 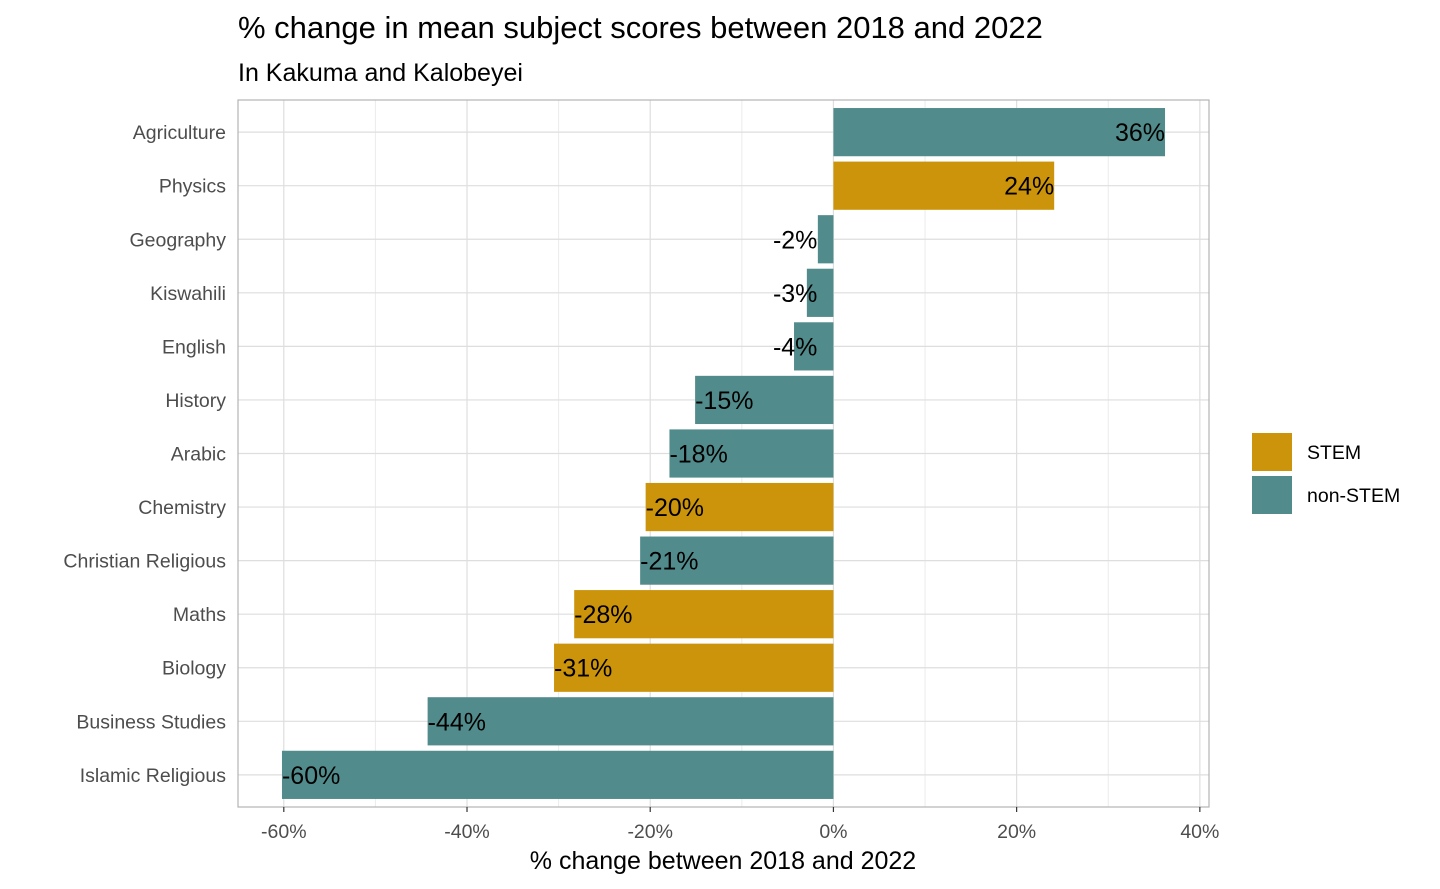 I want to click on y-tick-label: History, so click(x=195, y=401).